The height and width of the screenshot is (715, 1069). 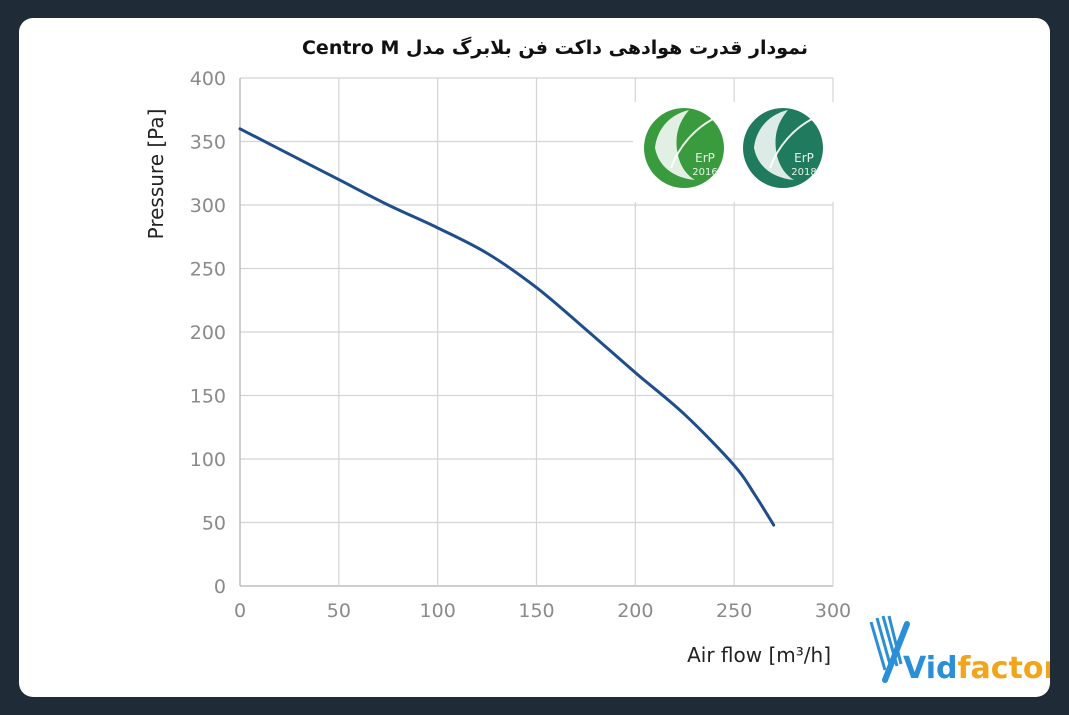 What do you see at coordinates (734, 611) in the screenshot?
I see `x-tick-label: 250` at bounding box center [734, 611].